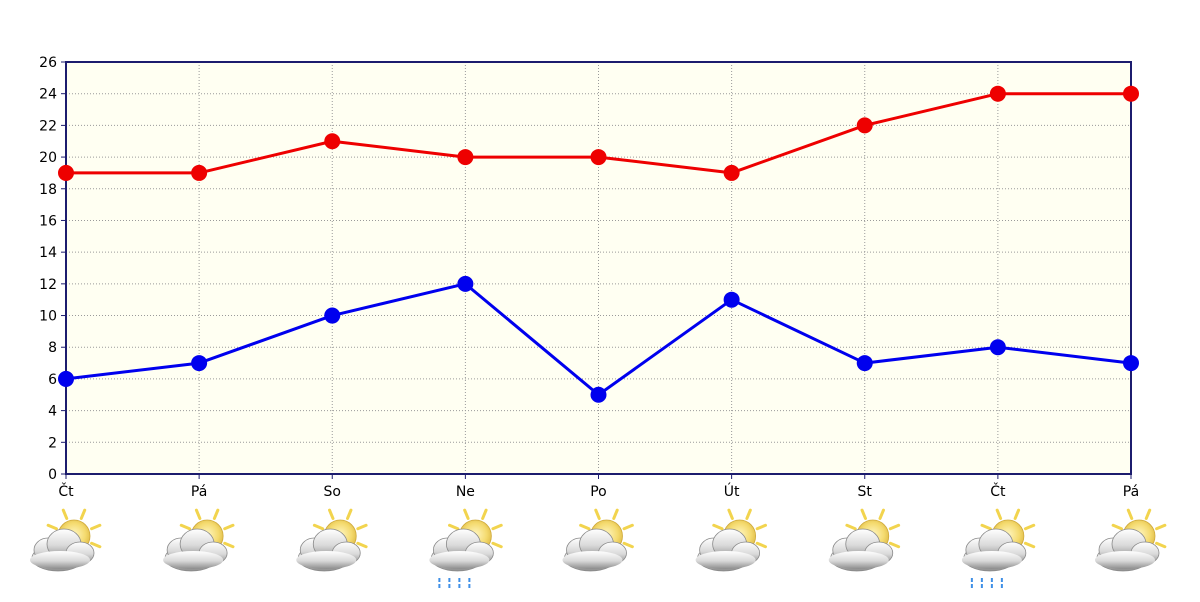  Describe the element at coordinates (52, 348) in the screenshot. I see `y-tick-label: 8` at that location.